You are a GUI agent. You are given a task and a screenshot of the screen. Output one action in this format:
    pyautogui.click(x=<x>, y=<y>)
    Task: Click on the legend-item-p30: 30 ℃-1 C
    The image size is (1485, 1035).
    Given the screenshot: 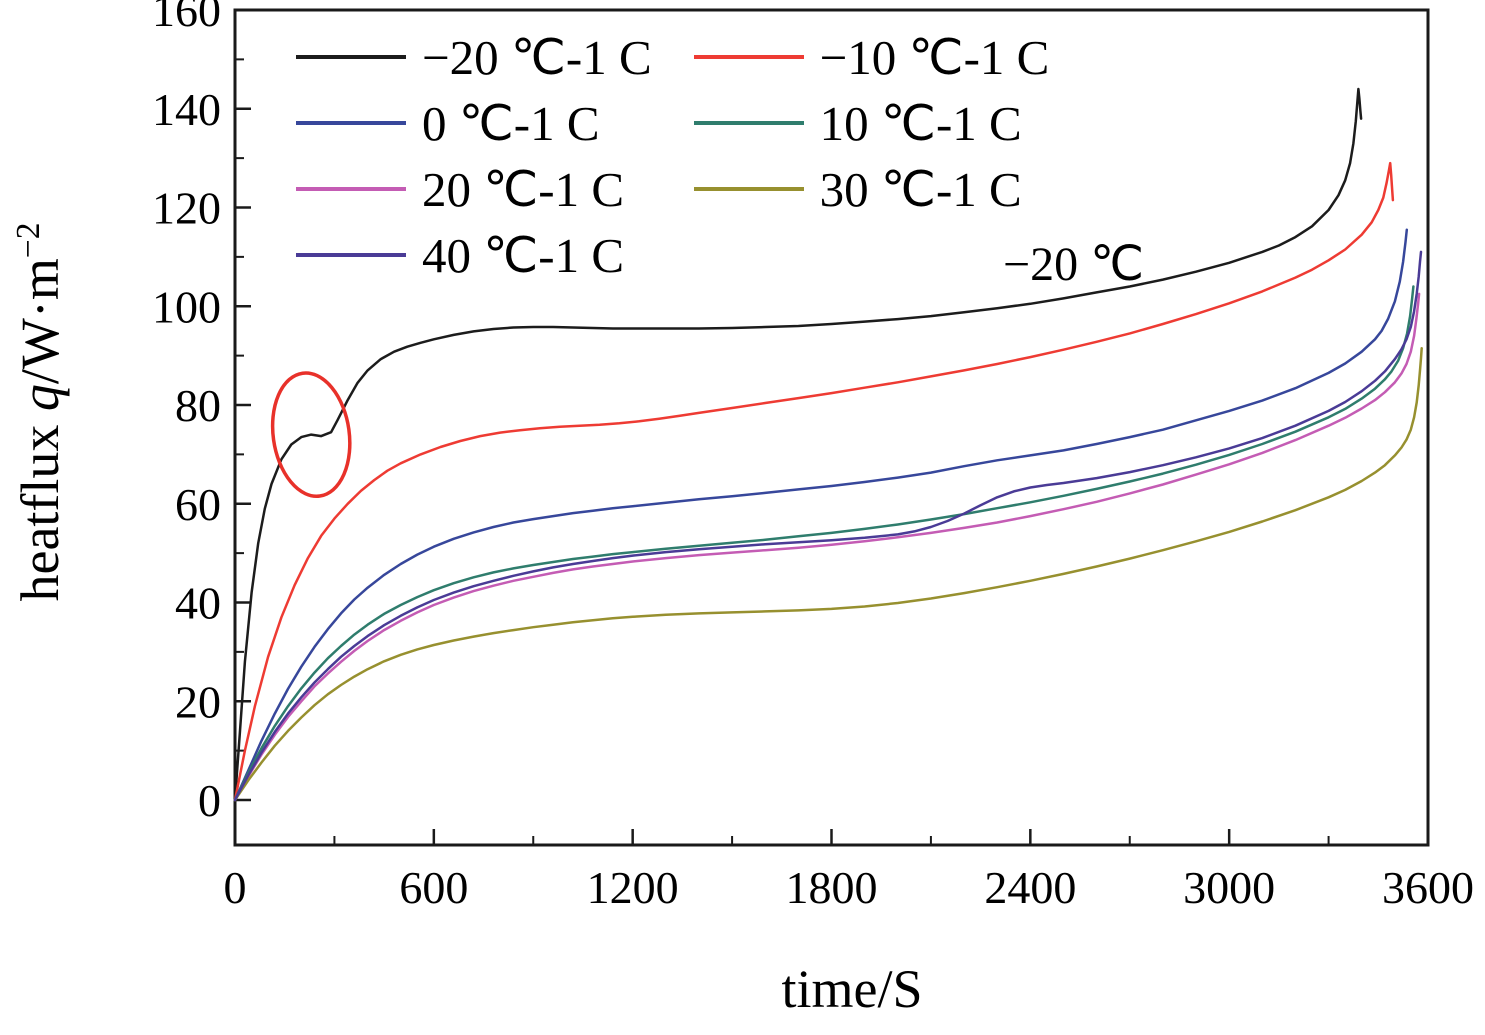 What is the action you would take?
    pyautogui.click(x=871, y=189)
    